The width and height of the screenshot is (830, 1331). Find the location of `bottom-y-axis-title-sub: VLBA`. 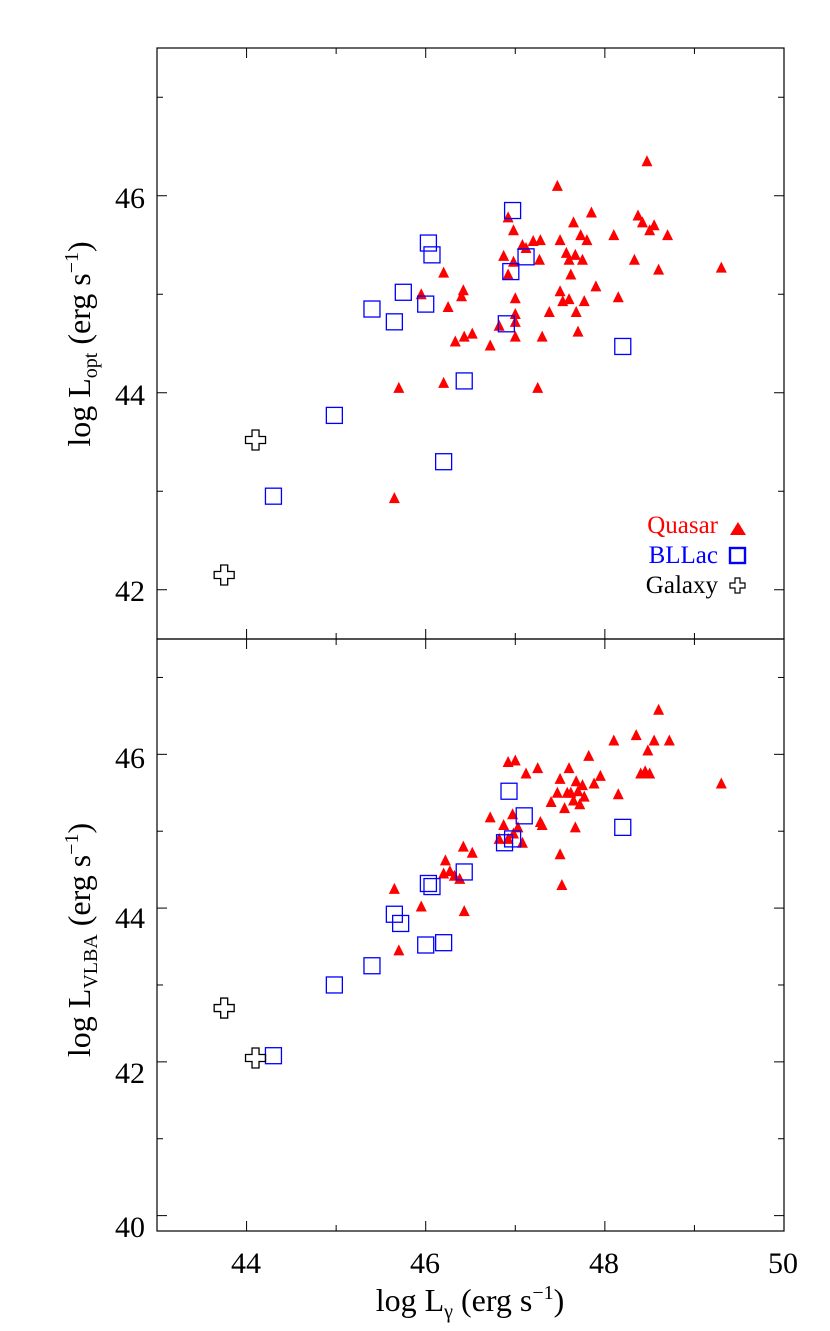

bottom-y-axis-title-sub: VLBA is located at coordinates (91, 961).